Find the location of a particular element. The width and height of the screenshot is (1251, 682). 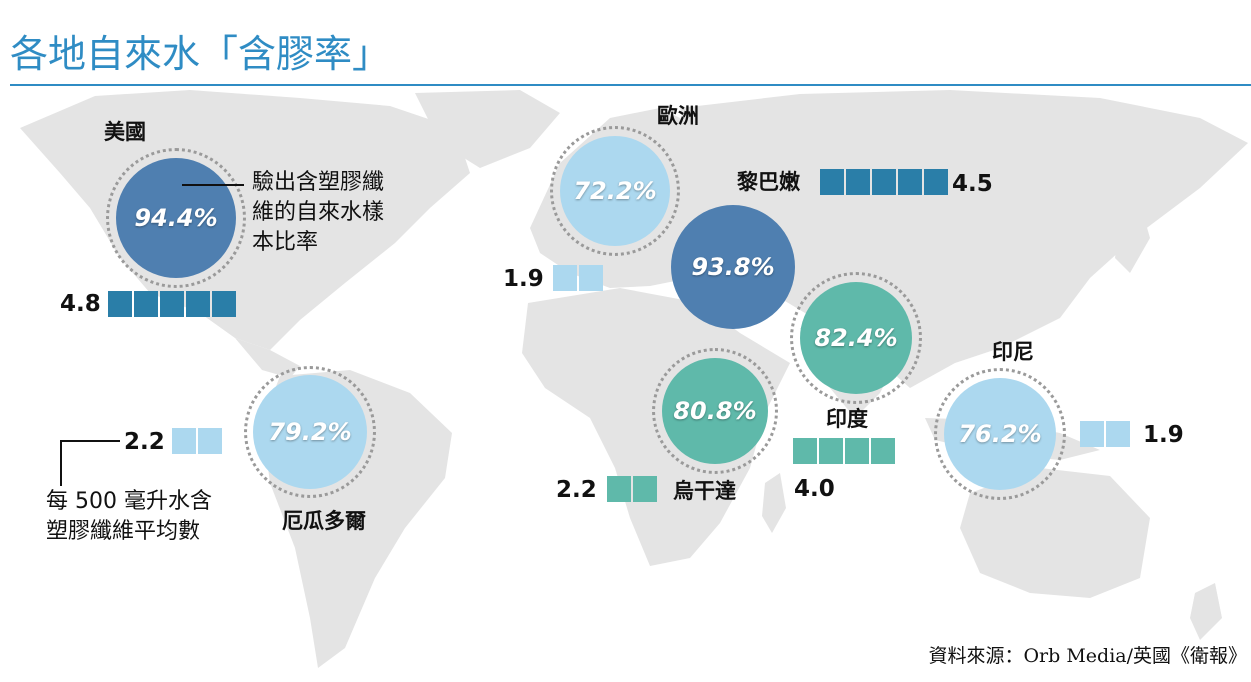

rate-note-line-1: 驗出含塑膠纖 is located at coordinates (318, 182).